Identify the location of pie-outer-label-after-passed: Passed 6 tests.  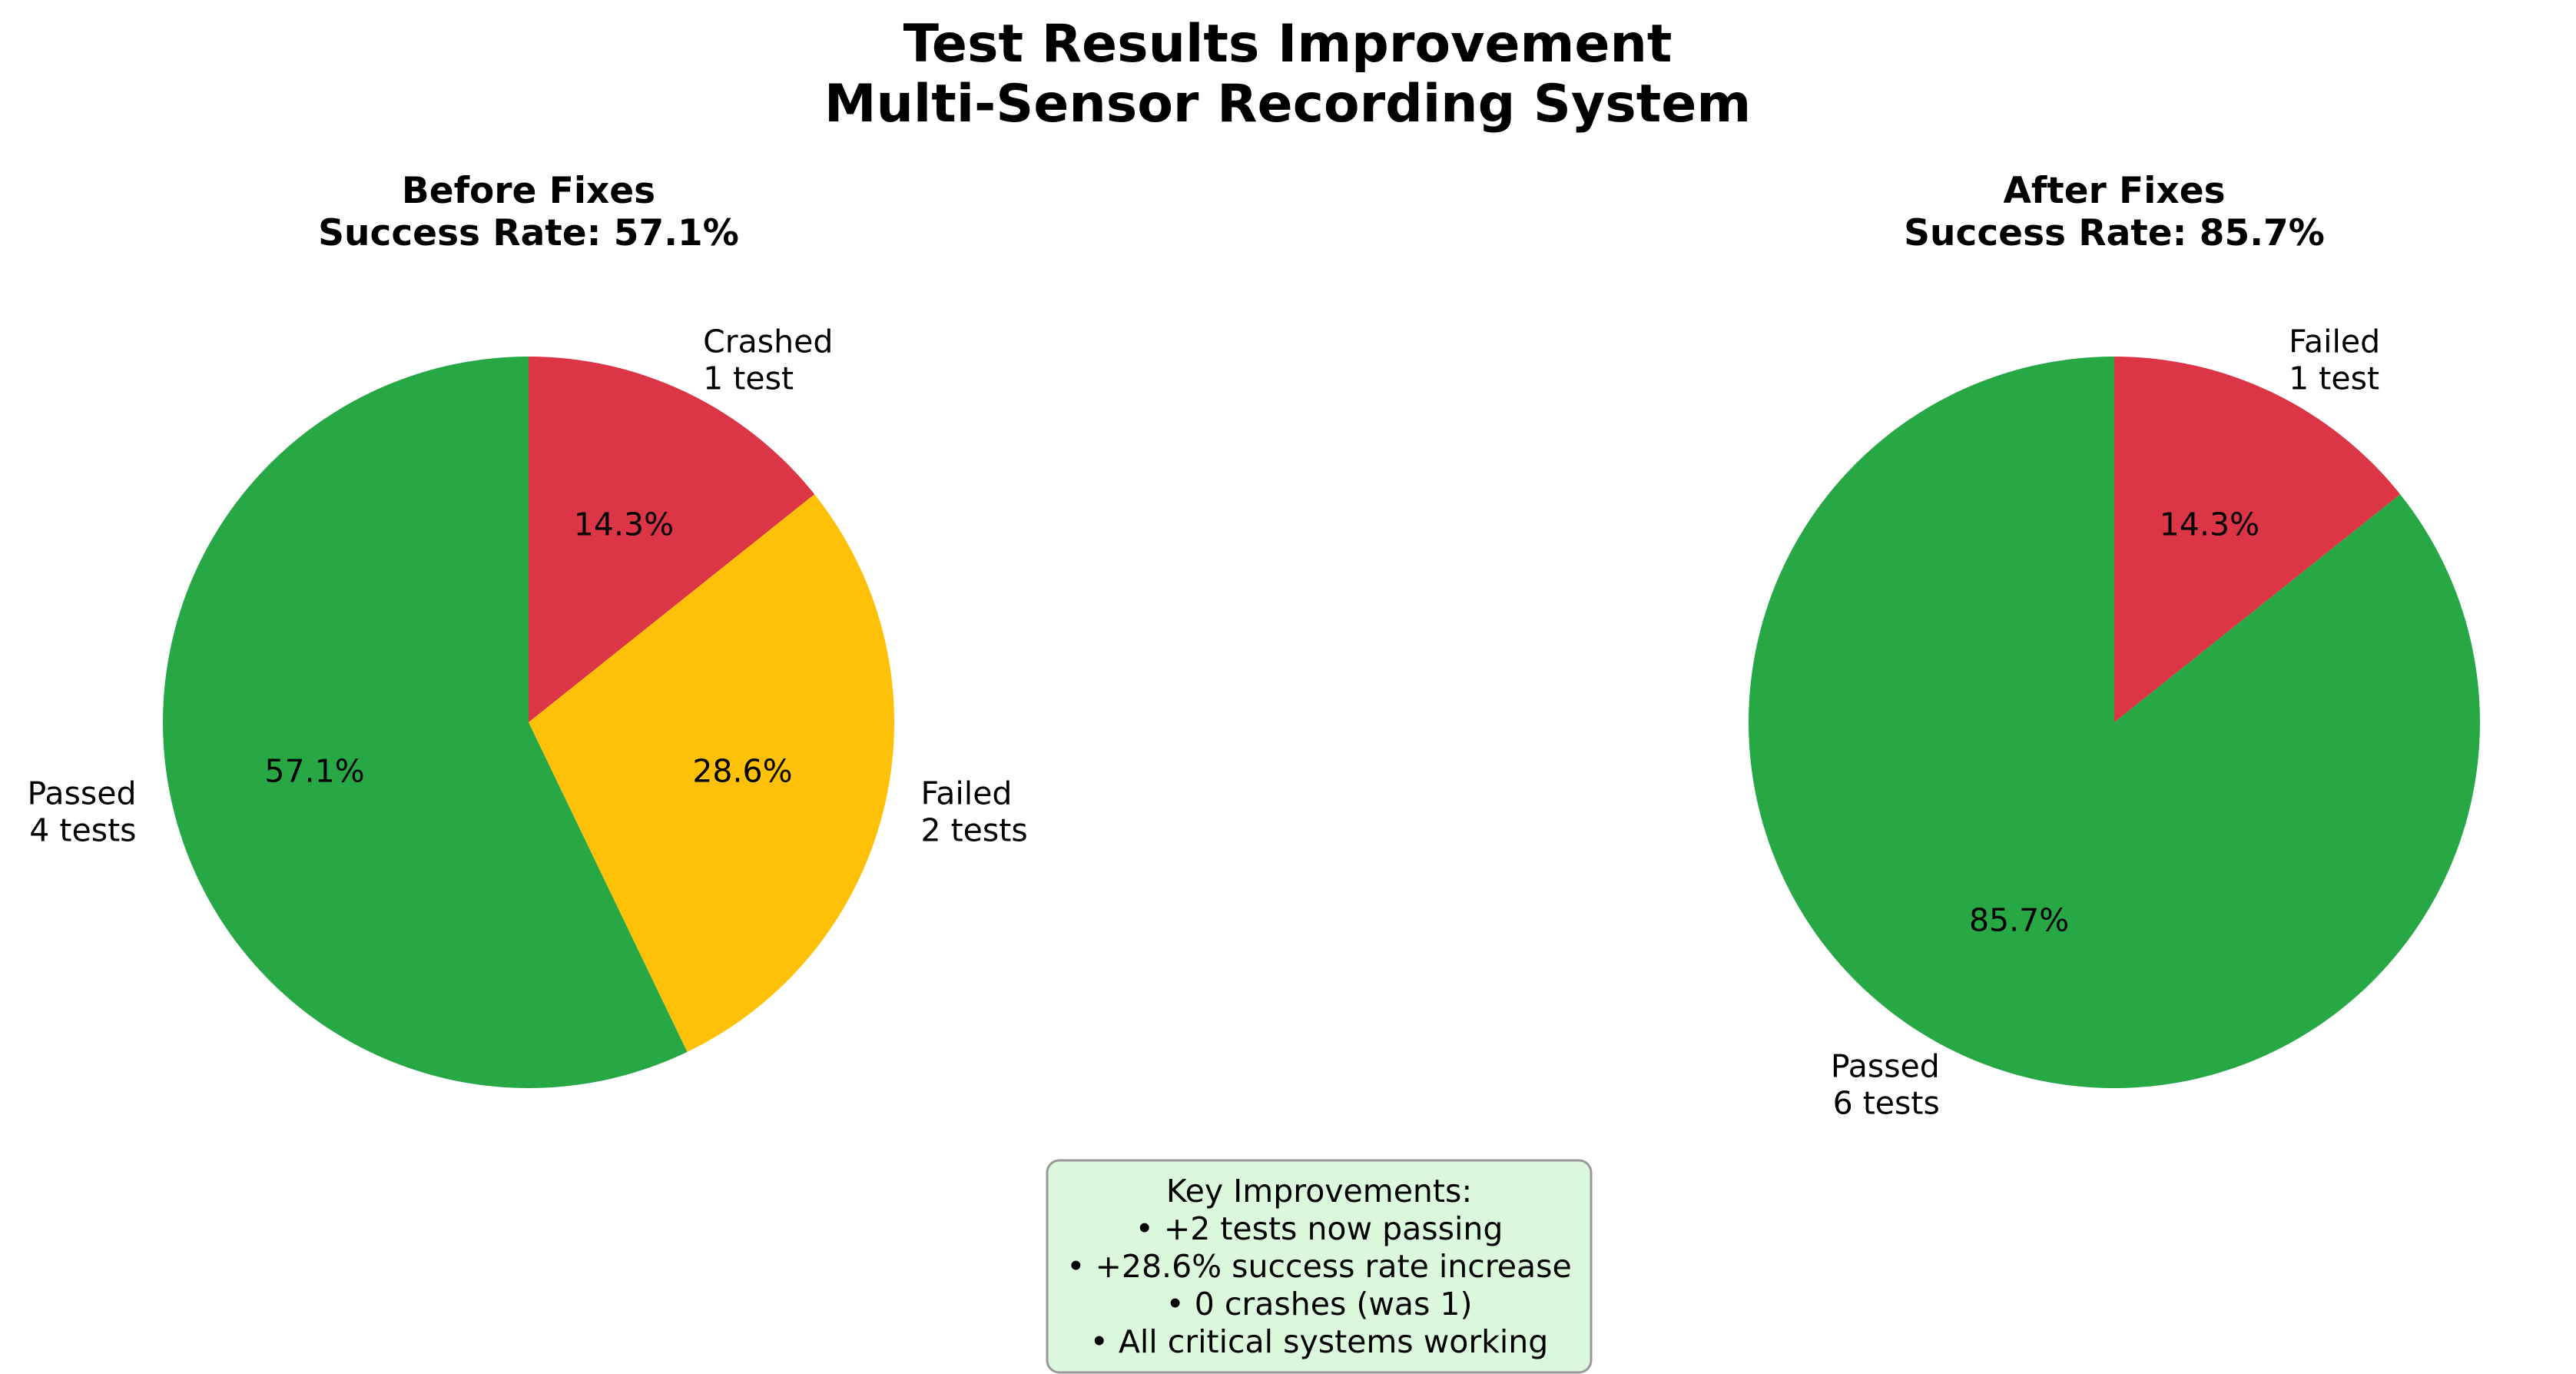
(1885, 1085).